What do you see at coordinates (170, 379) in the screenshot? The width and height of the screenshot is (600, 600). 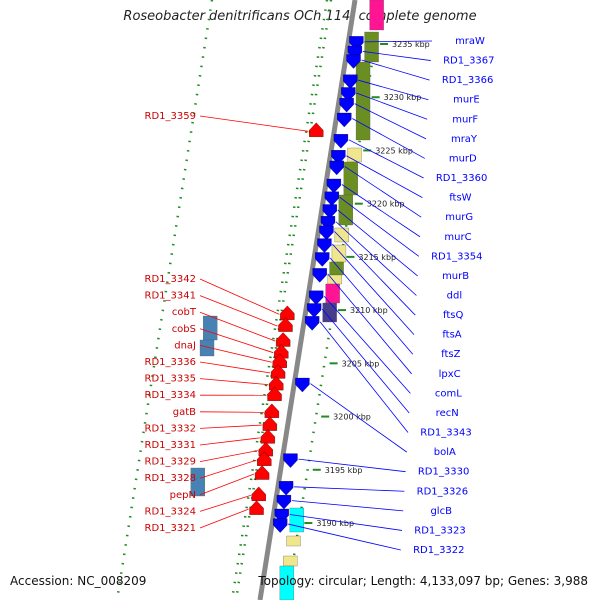 I see `gene-label: RD1_3335` at bounding box center [170, 379].